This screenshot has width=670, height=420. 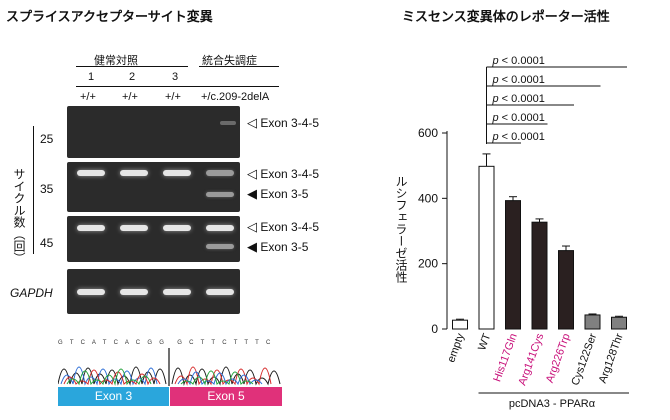 I want to click on x-tick-label: WT, so click(x=484, y=342).